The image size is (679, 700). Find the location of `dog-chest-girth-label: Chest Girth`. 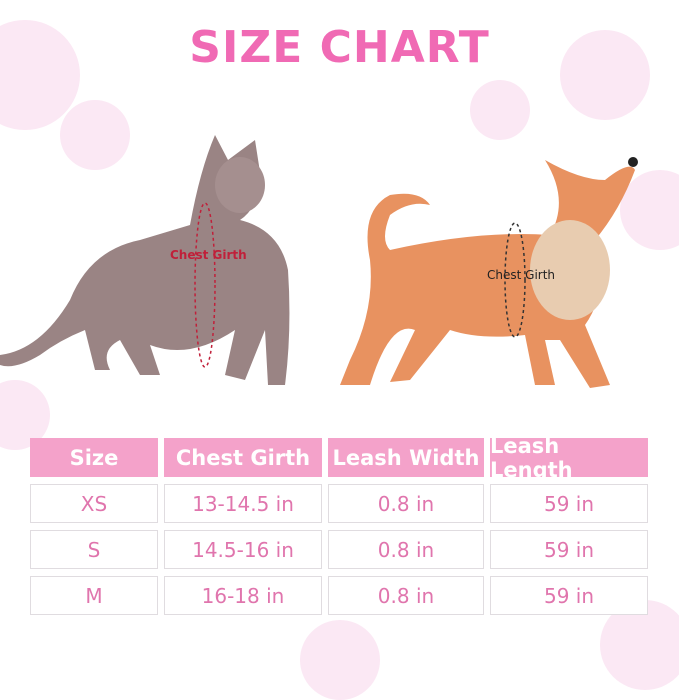

dog-chest-girth-label: Chest Girth is located at coordinates (521, 275).